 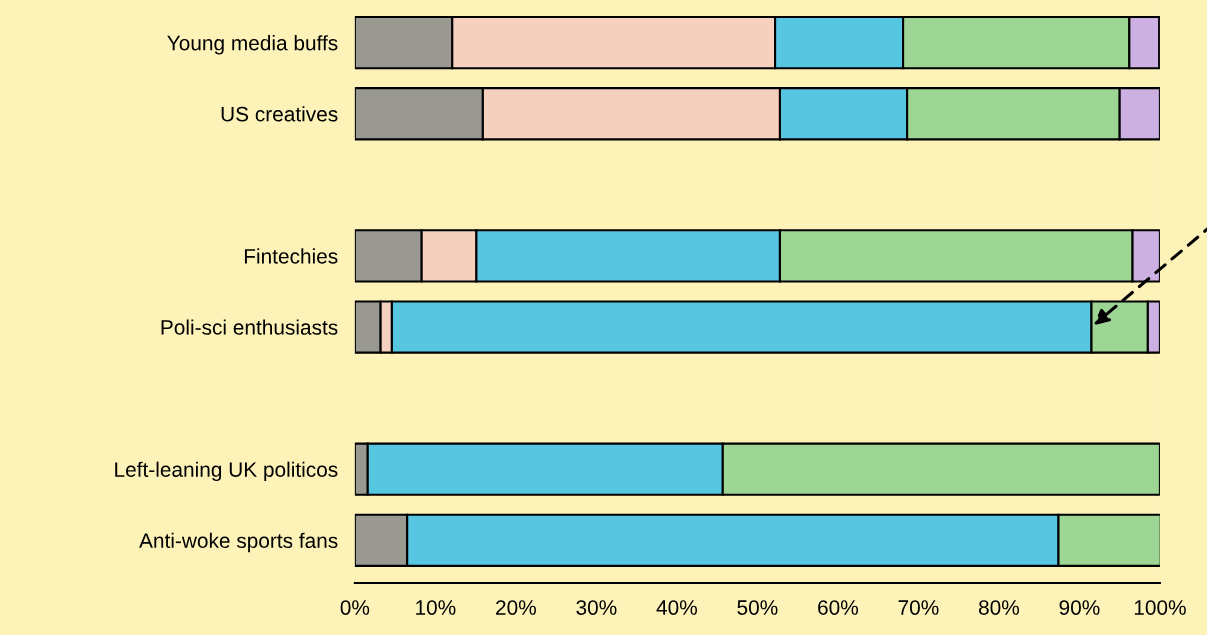 What do you see at coordinates (1160, 607) in the screenshot?
I see `x-tick-label: 100%` at bounding box center [1160, 607].